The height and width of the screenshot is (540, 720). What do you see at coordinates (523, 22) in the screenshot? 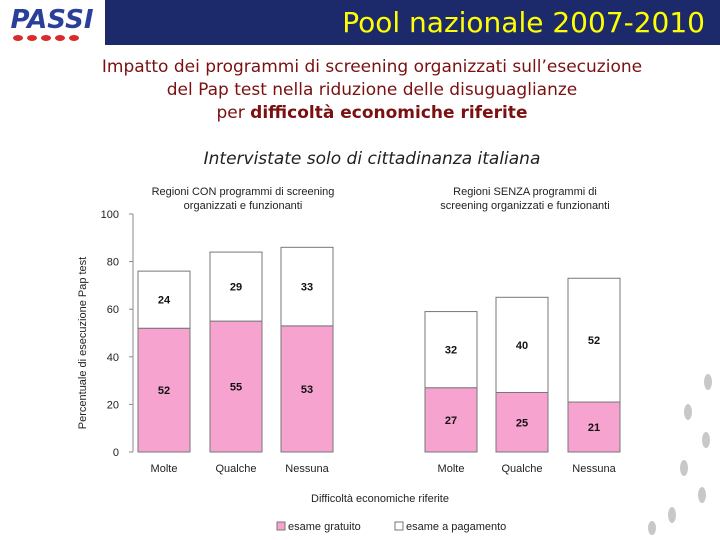
I see `header-title: Pool nazionale 2007-2010` at bounding box center [523, 22].